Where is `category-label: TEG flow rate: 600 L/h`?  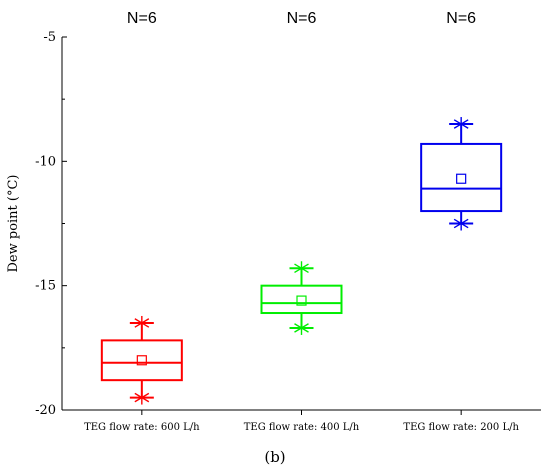
category-label: TEG flow rate: 600 L/h is located at coordinates (142, 427).